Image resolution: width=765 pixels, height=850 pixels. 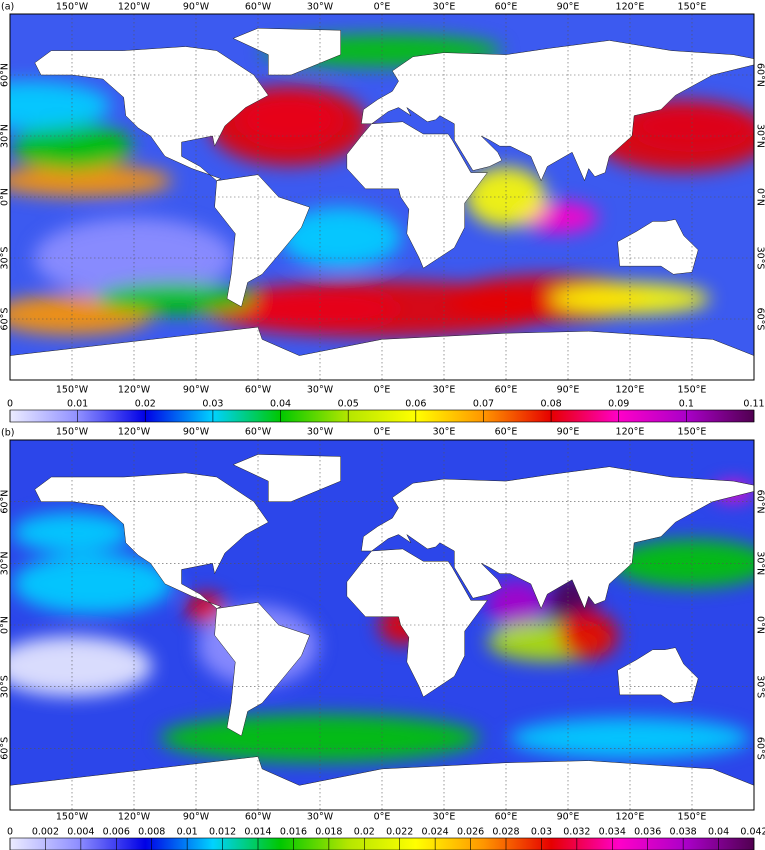 I want to click on panel-label: (b), so click(x=7, y=433).